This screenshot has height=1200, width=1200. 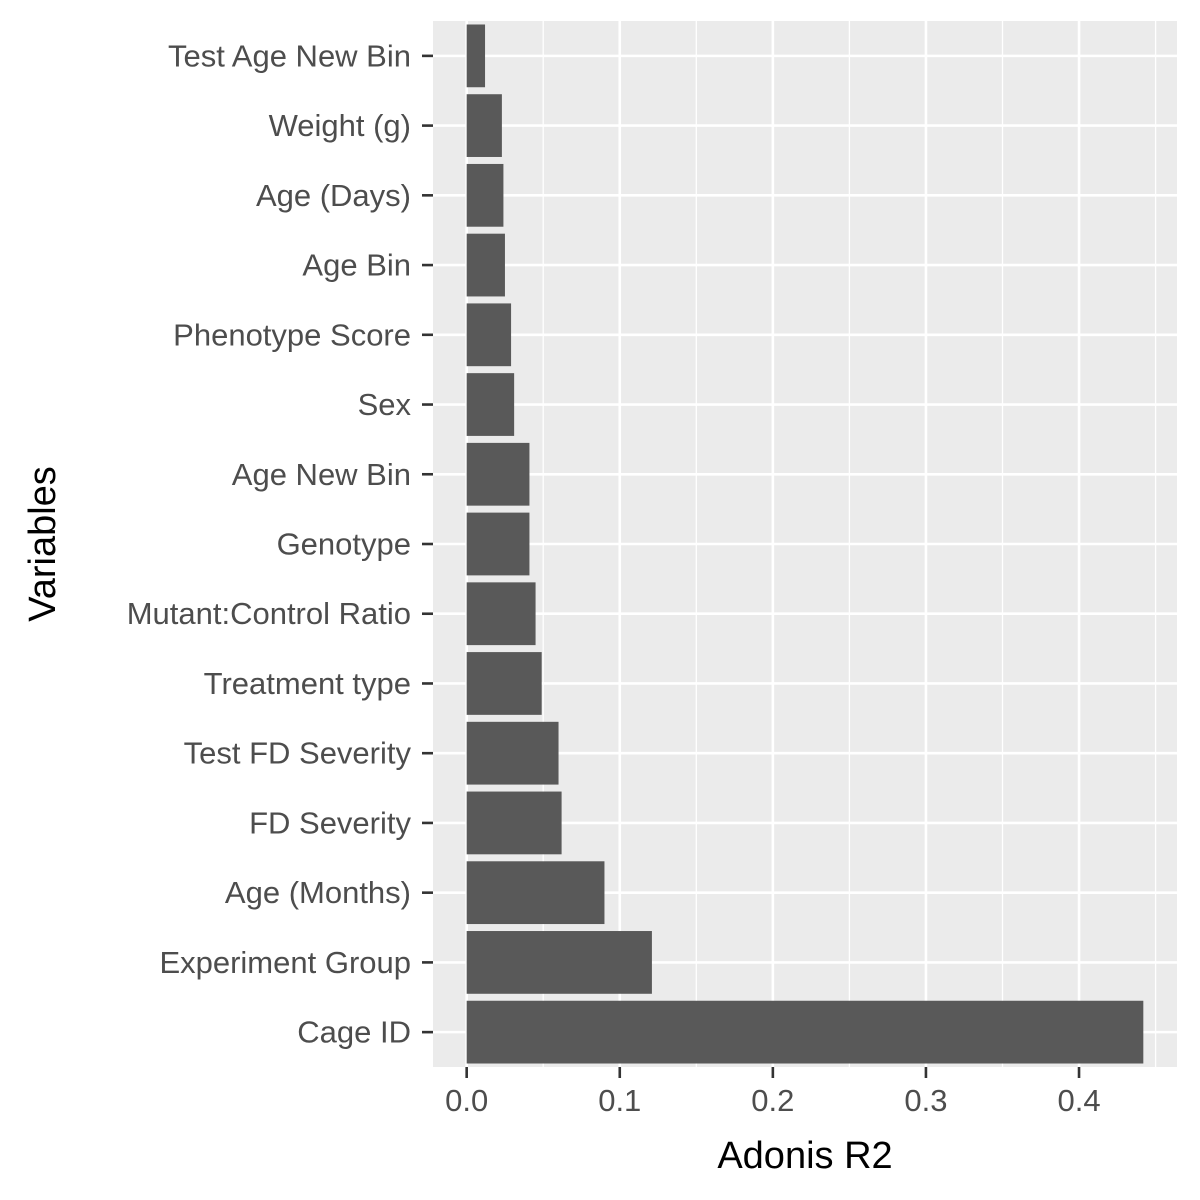 What do you see at coordinates (318, 892) in the screenshot?
I see `y-tick-label: Age (Months)` at bounding box center [318, 892].